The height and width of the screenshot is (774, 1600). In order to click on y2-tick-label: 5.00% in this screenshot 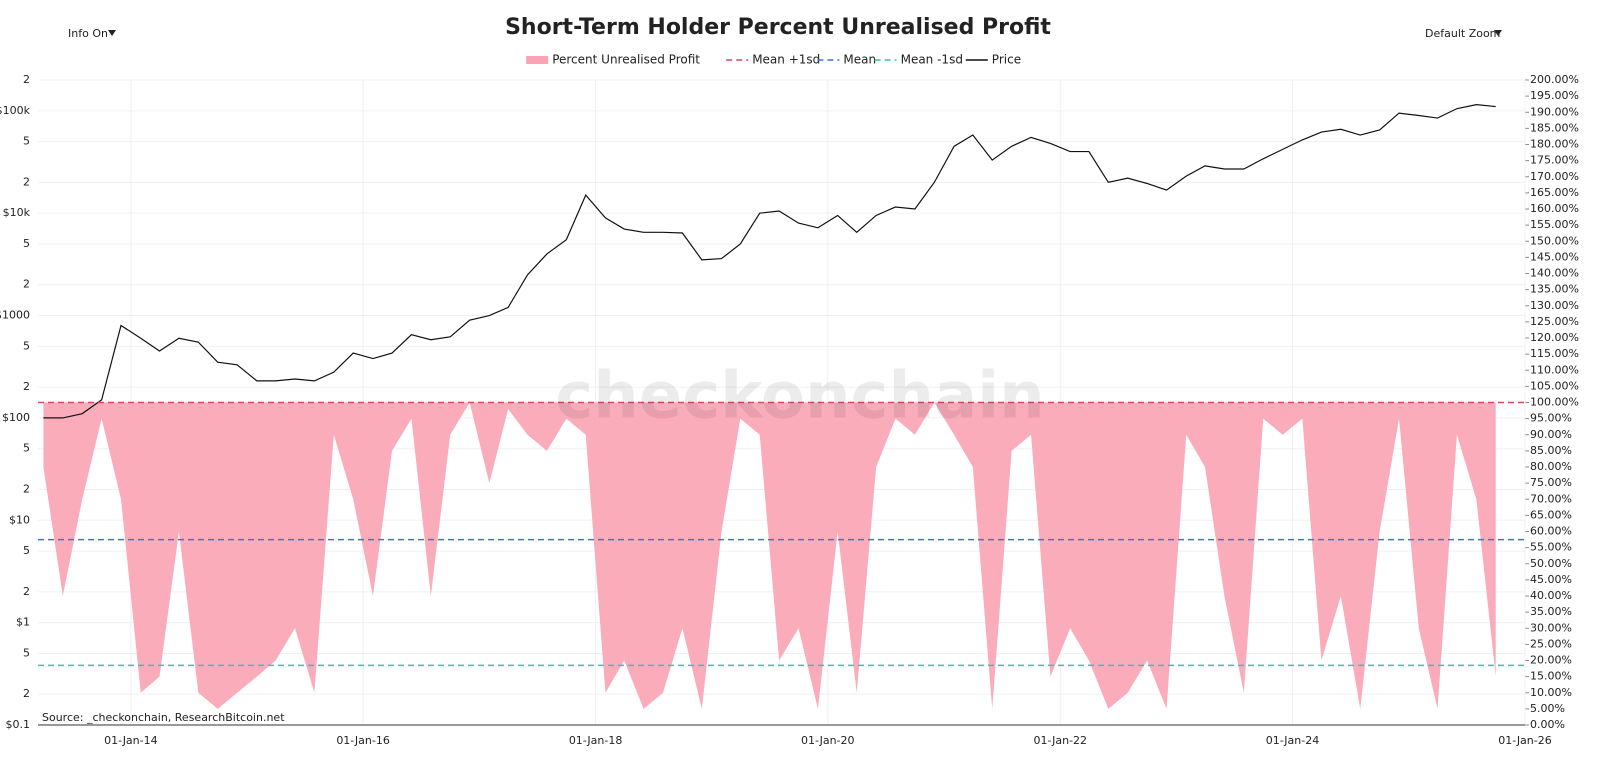, I will do `click(1547, 708)`.